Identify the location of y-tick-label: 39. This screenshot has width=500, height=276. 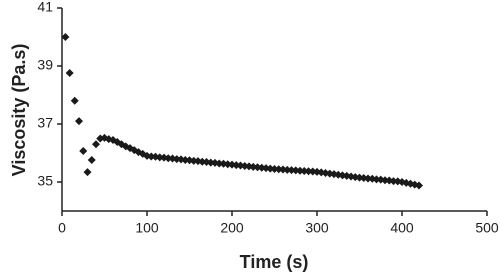
(45, 65).